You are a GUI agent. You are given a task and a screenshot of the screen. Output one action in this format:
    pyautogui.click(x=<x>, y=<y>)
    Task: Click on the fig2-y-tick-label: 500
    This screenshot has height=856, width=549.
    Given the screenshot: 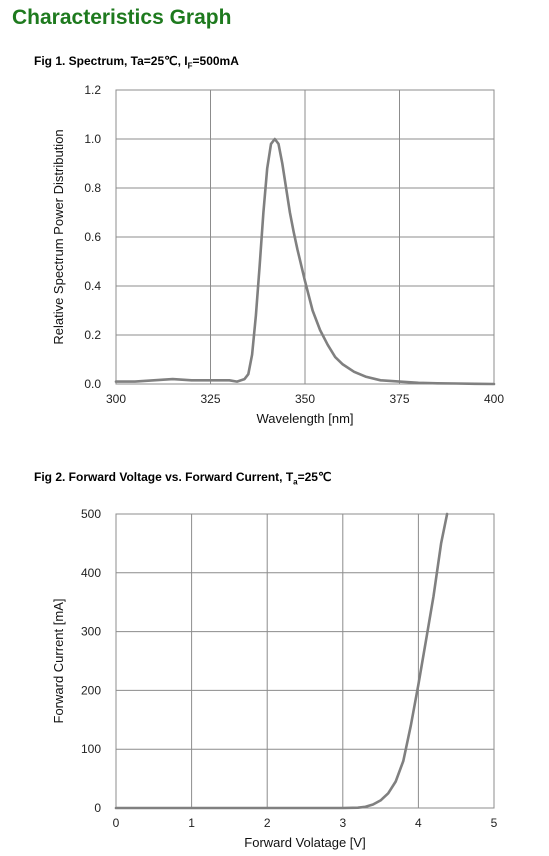 What is the action you would take?
    pyautogui.click(x=91, y=514)
    